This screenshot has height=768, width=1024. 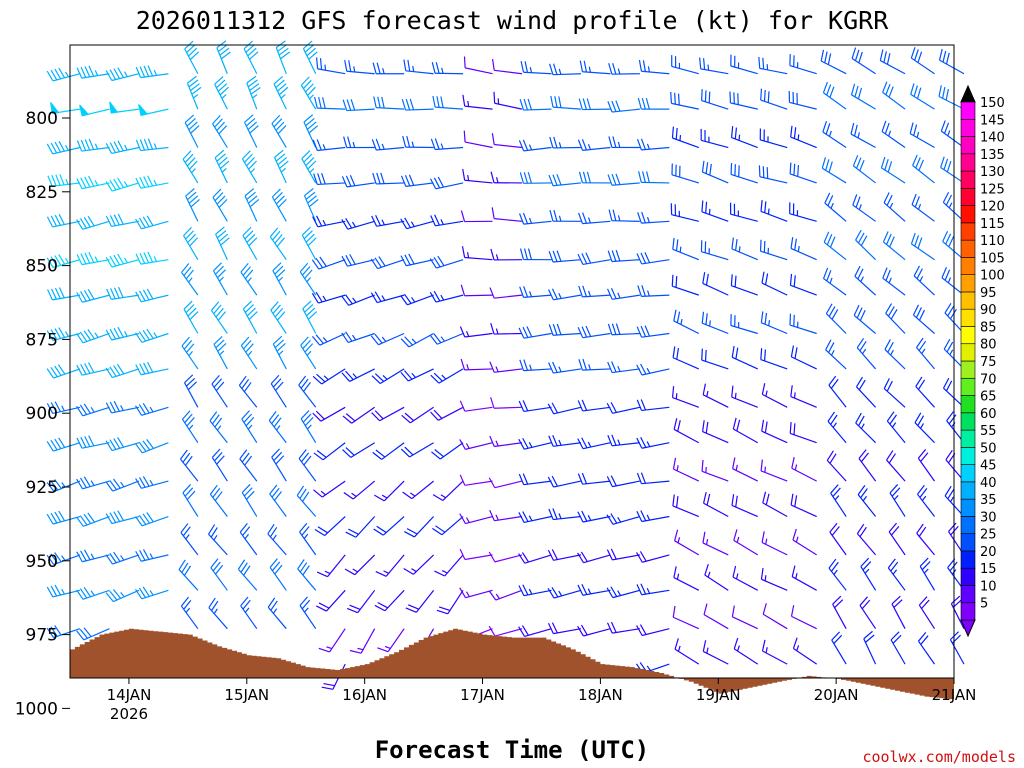 I want to click on source-credit: coolwx.com/models, so click(x=939, y=757).